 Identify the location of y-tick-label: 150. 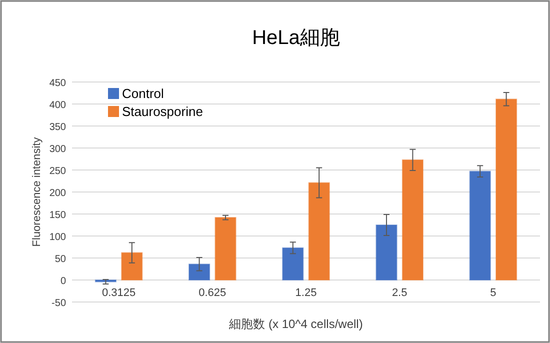
(57, 215).